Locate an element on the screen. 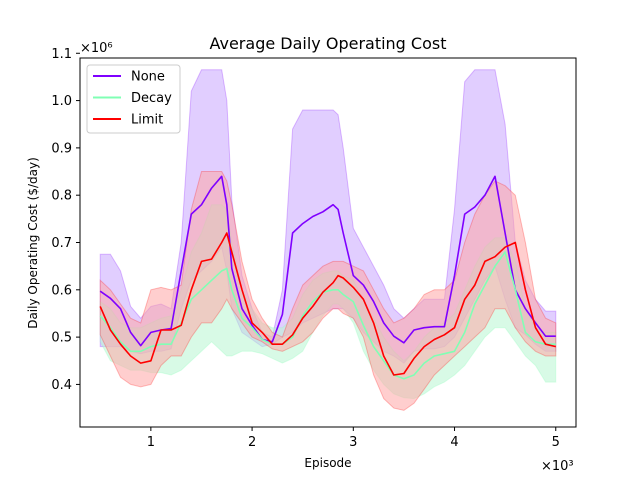 This screenshot has width=640, height=480. legend-label-decay: Decay is located at coordinates (151, 98).